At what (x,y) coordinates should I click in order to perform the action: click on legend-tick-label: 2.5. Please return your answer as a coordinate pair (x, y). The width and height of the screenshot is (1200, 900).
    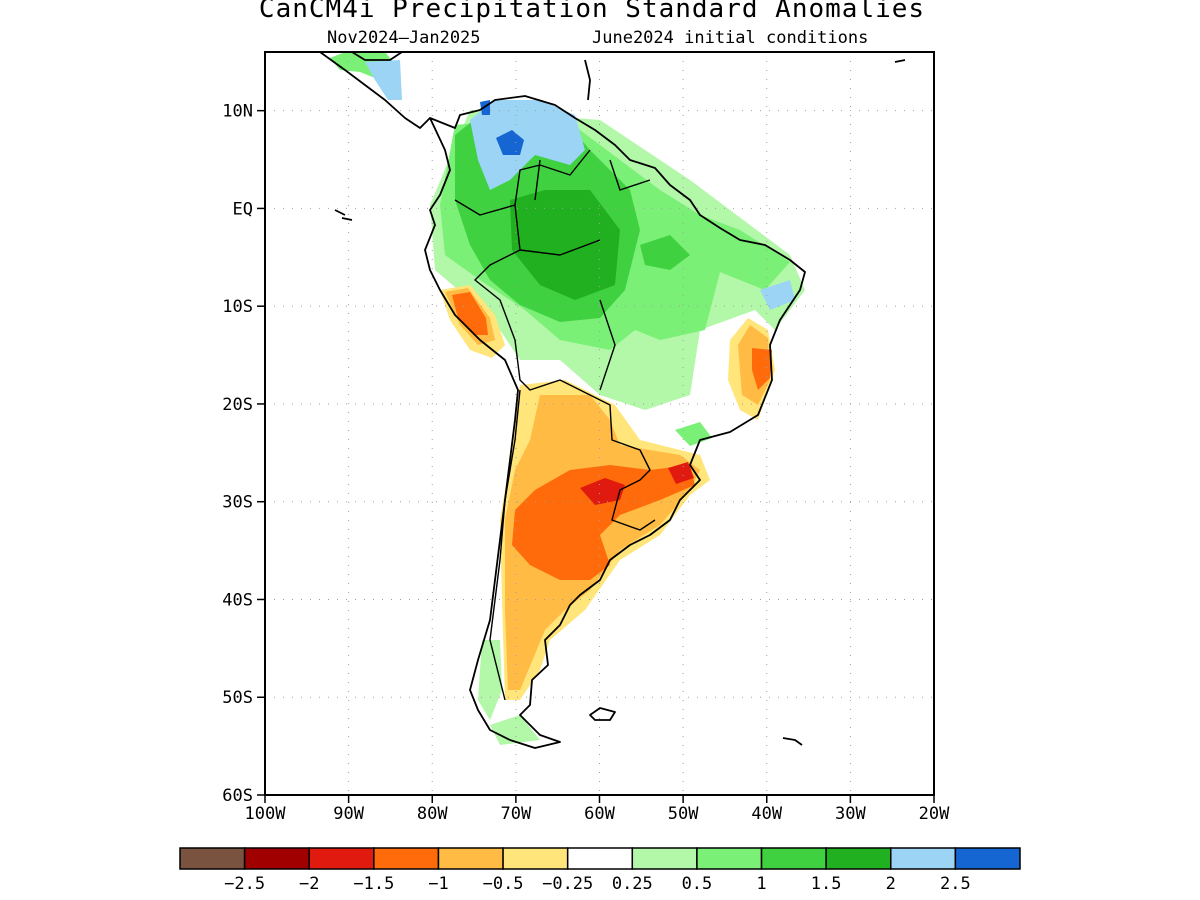
    Looking at the image, I should click on (955, 884).